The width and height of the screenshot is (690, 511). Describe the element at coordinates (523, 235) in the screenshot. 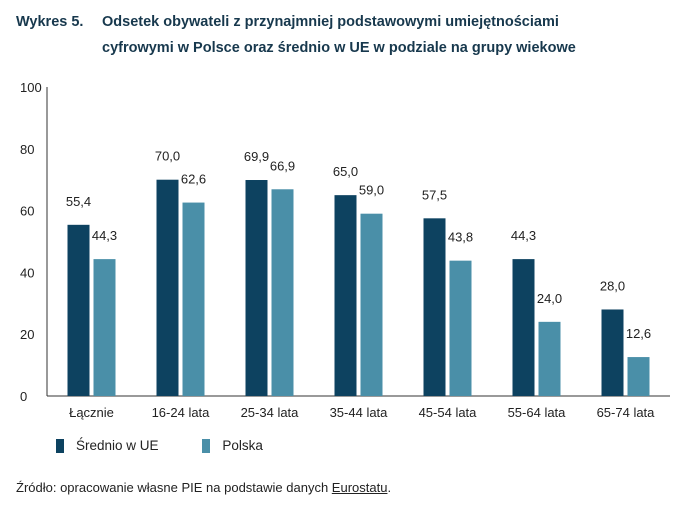

I see `data-label-eu: 44,3` at that location.